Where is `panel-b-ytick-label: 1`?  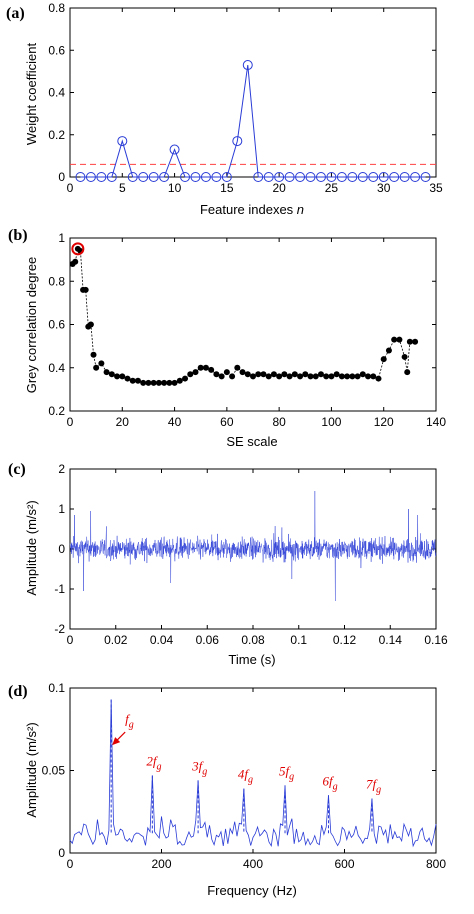 panel-b-ytick-label: 1 is located at coordinates (61, 238).